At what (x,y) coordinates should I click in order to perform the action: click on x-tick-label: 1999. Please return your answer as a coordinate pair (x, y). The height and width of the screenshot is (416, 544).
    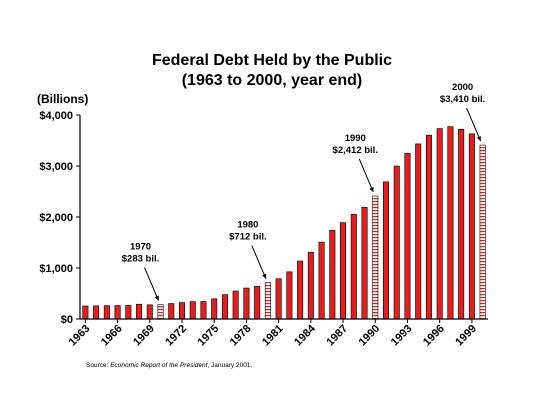
    Looking at the image, I should click on (466, 336).